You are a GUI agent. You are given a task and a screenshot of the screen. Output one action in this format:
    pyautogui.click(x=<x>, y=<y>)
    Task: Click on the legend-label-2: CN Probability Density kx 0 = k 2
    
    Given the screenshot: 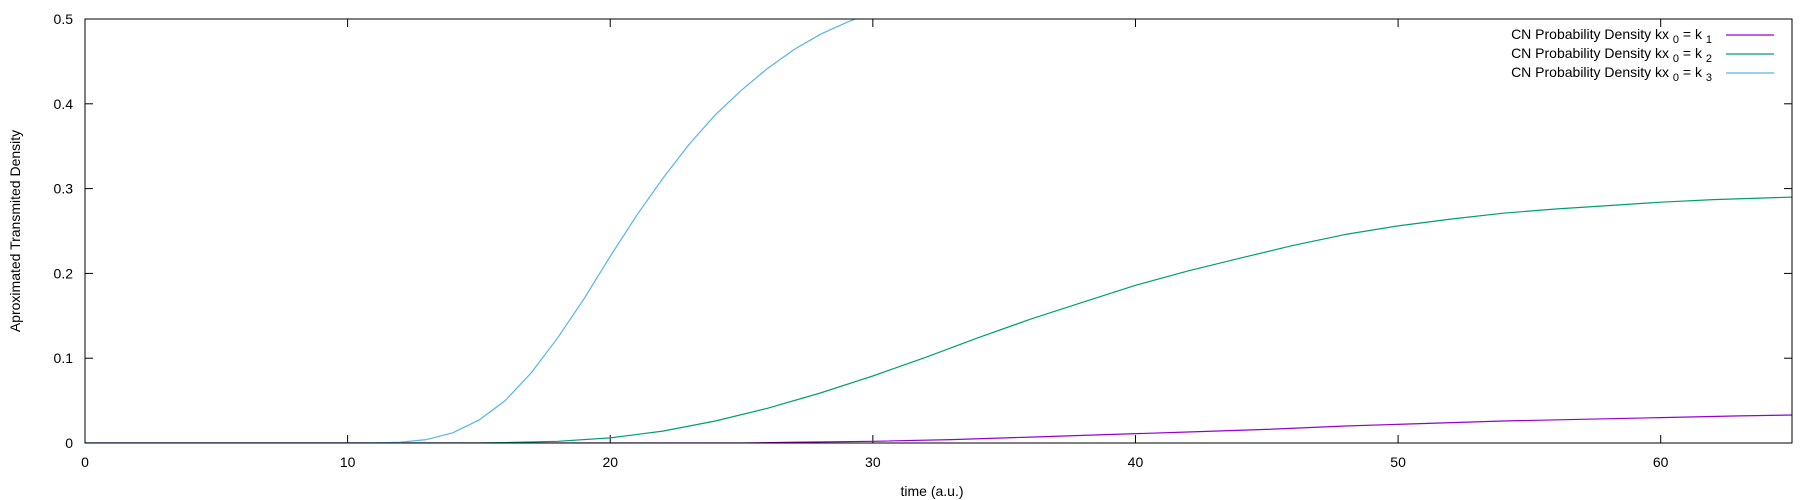 What is the action you would take?
    pyautogui.click(x=1611, y=55)
    